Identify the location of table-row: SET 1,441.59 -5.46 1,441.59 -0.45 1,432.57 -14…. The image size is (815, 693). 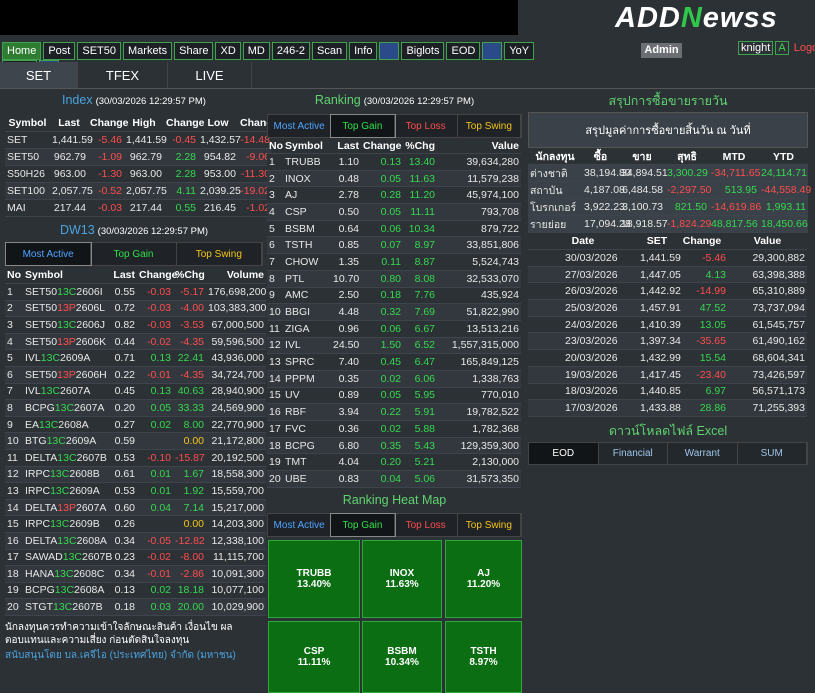
(138, 140).